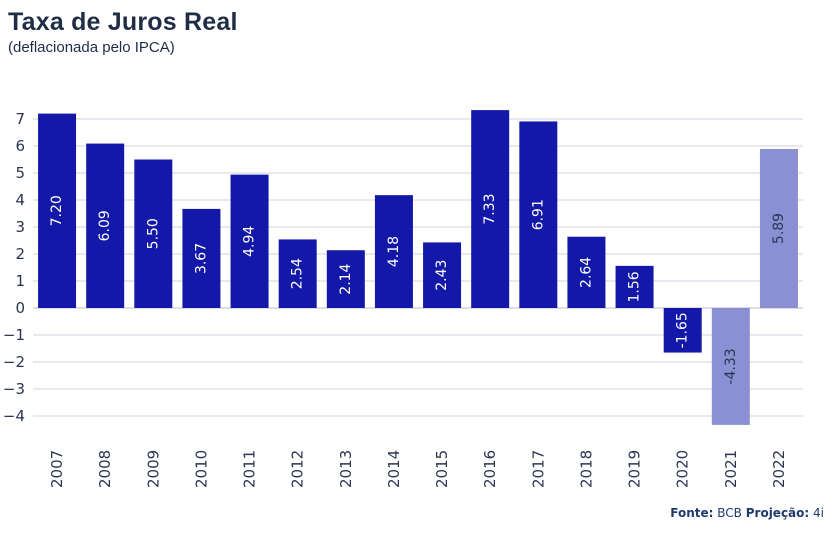  I want to click on data-label: 2.64, so click(586, 272).